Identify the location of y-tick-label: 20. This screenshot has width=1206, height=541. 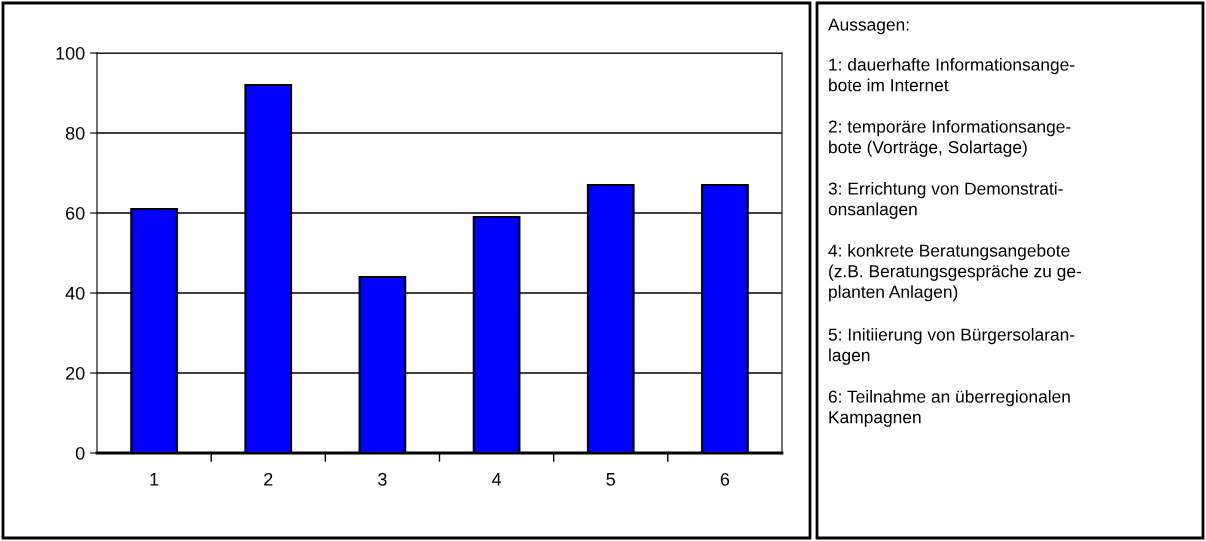
(75, 373).